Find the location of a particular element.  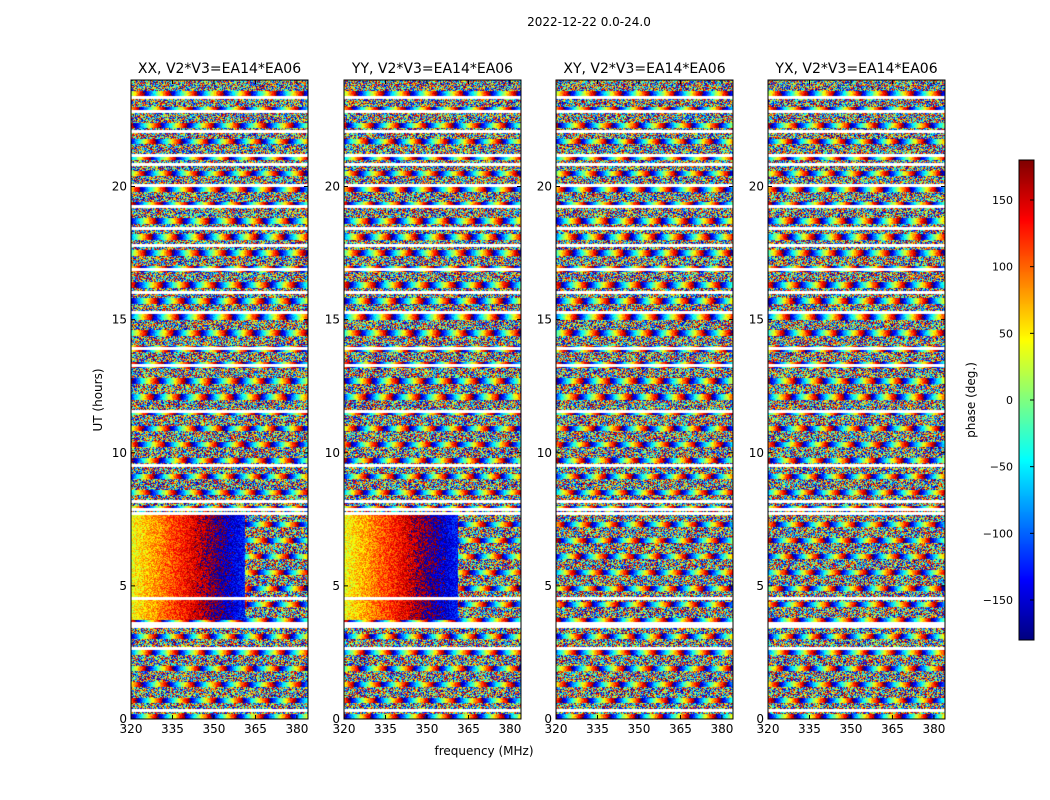

x-axis-label: frequency (MHz) is located at coordinates (483, 751).